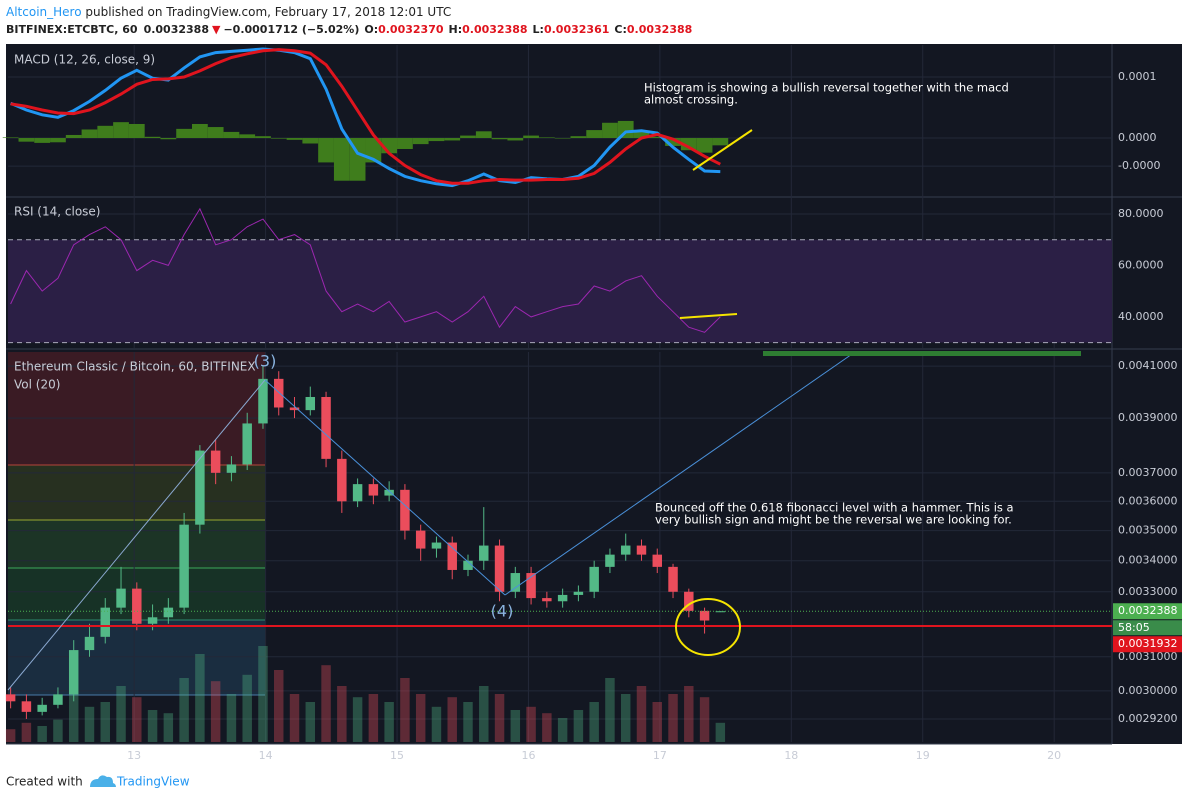 The height and width of the screenshot is (800, 1182). What do you see at coordinates (691, 100) in the screenshot?
I see `annotation: almost crossing.` at bounding box center [691, 100].